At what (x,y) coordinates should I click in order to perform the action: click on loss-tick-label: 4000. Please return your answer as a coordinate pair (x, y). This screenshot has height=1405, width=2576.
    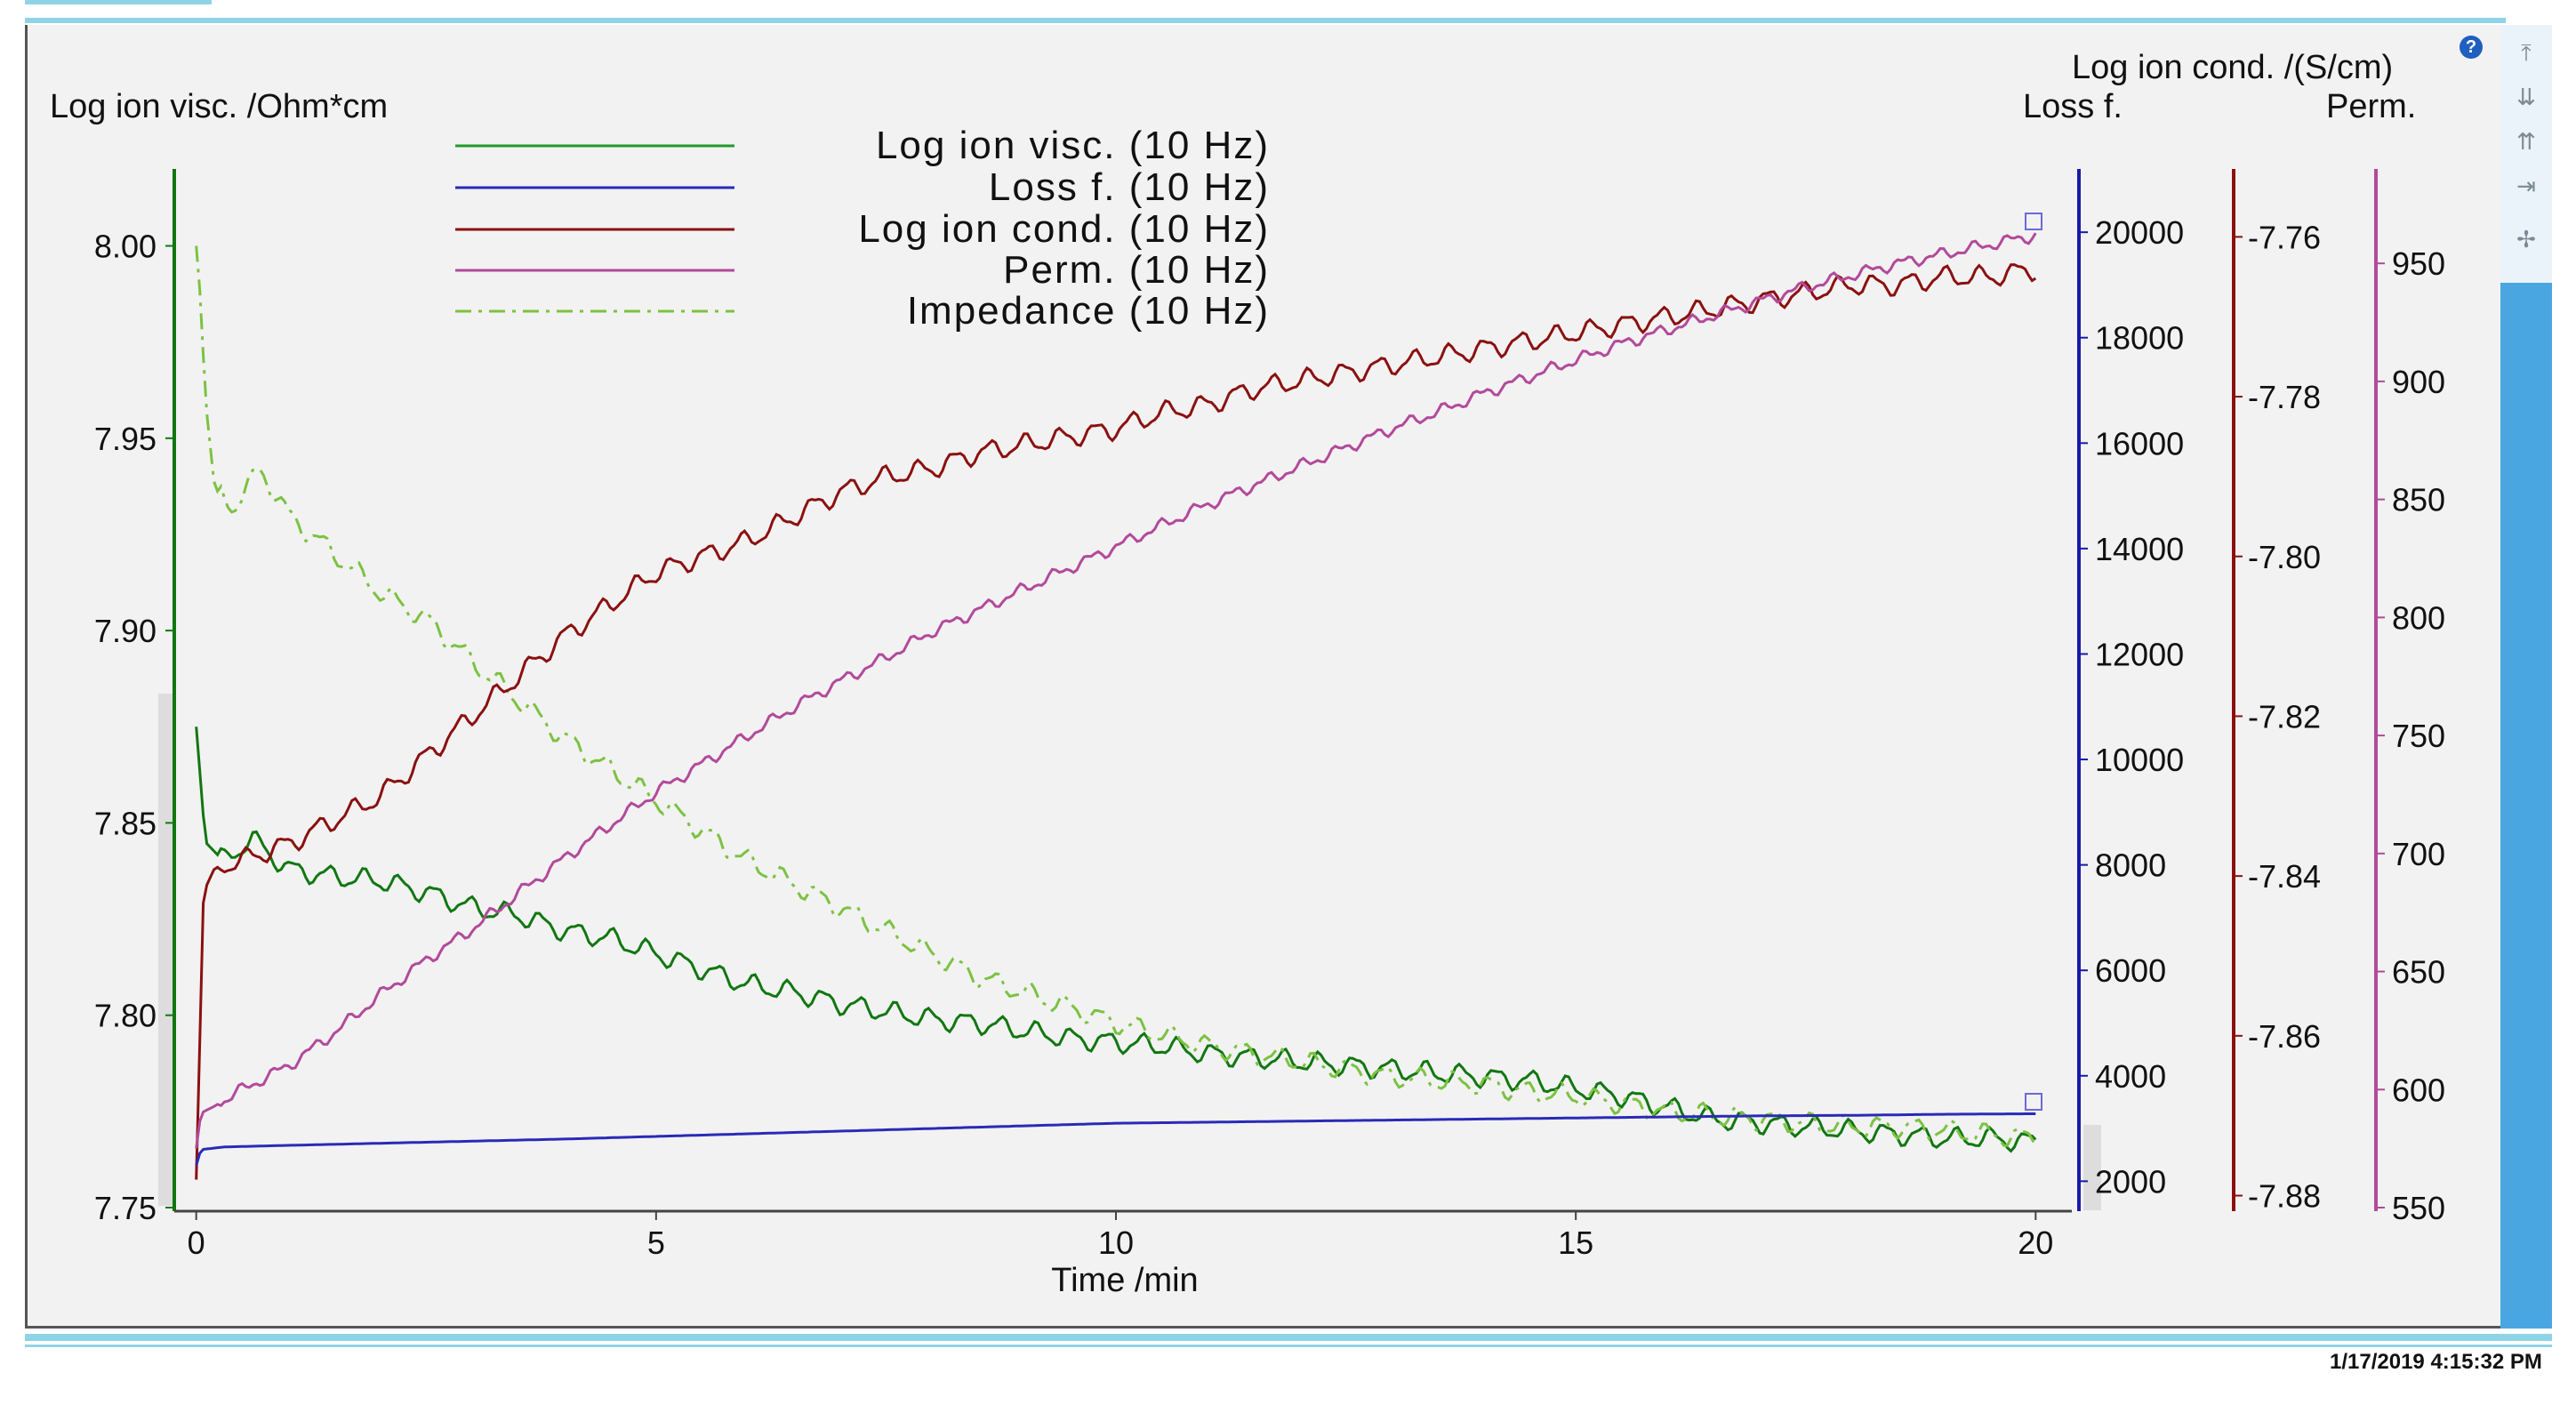
    Looking at the image, I should click on (2130, 1076).